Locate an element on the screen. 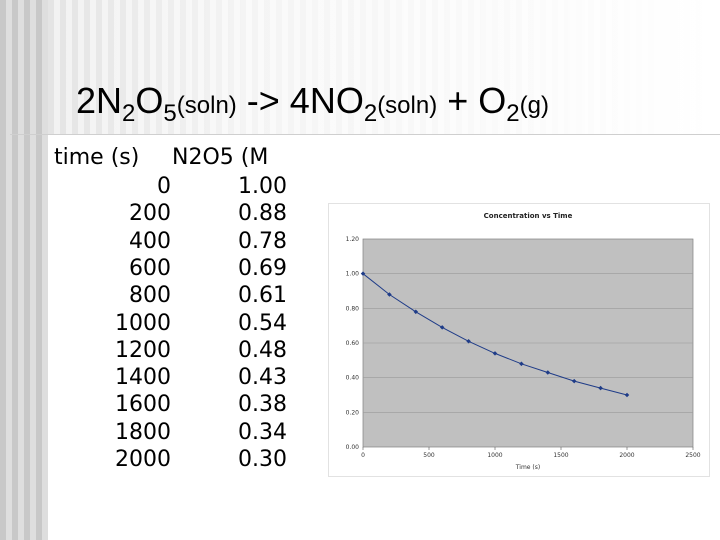 The height and width of the screenshot is (540, 720). slide-title: 2N2O5(soln) -> 4NO2(soln) + O2(g) is located at coordinates (312, 103).